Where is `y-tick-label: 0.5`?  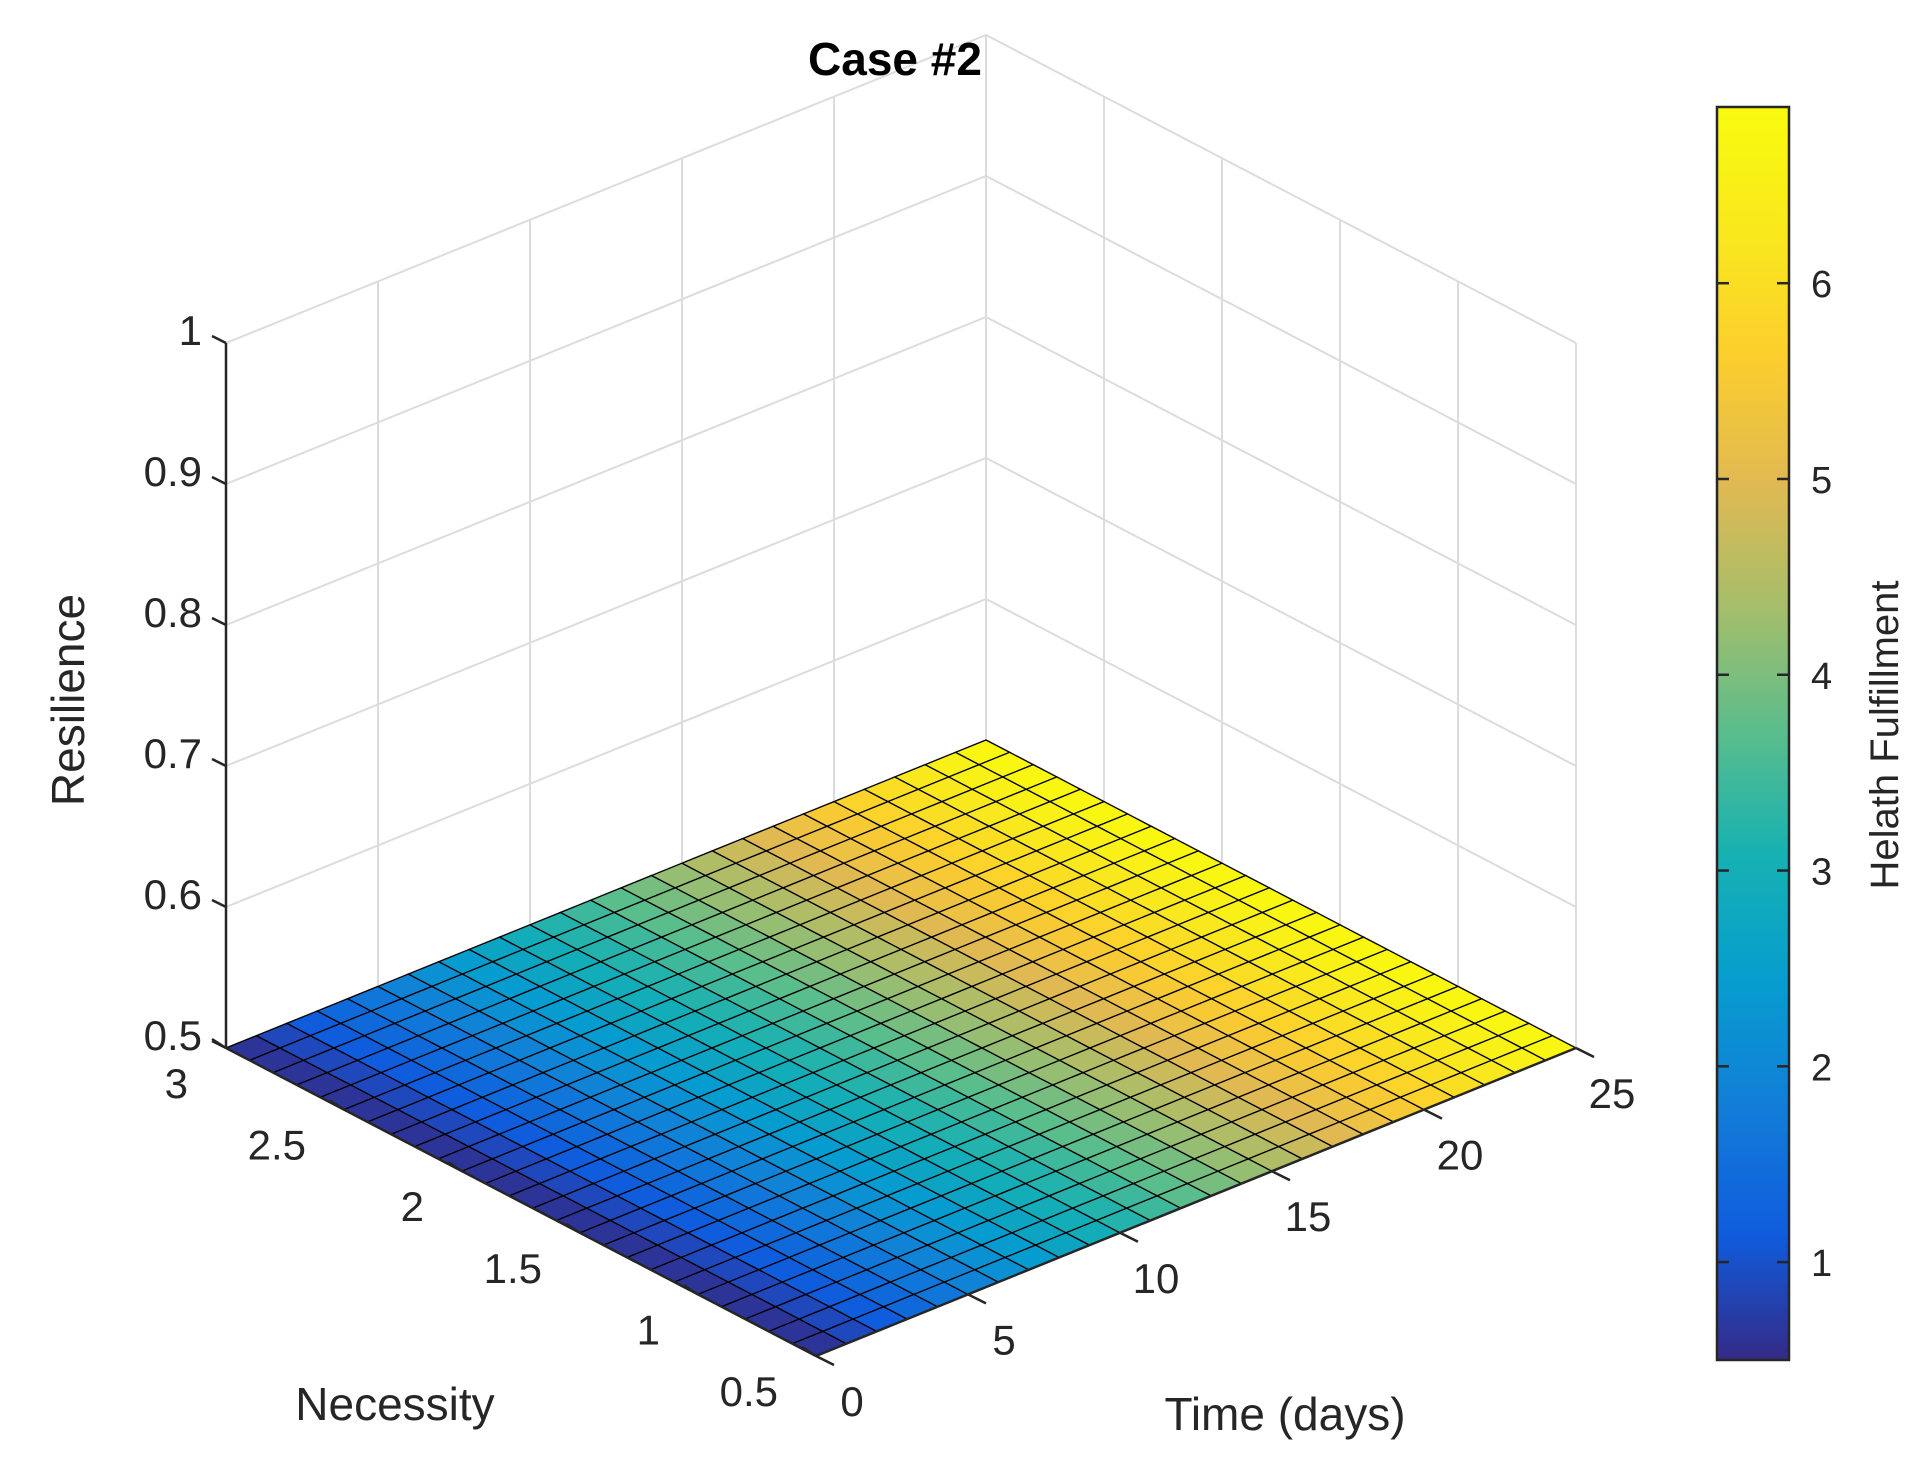 y-tick-label: 0.5 is located at coordinates (749, 1391).